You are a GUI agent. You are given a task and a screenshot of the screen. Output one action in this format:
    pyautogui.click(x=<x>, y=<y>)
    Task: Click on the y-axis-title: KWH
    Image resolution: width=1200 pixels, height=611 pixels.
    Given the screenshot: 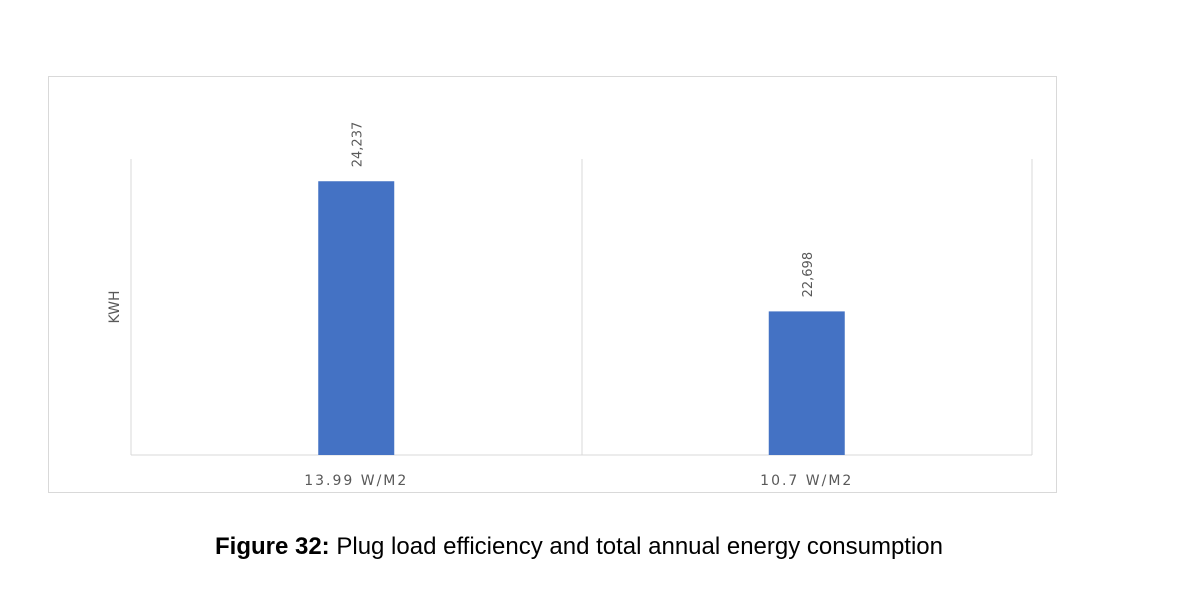 What is the action you would take?
    pyautogui.click(x=115, y=306)
    